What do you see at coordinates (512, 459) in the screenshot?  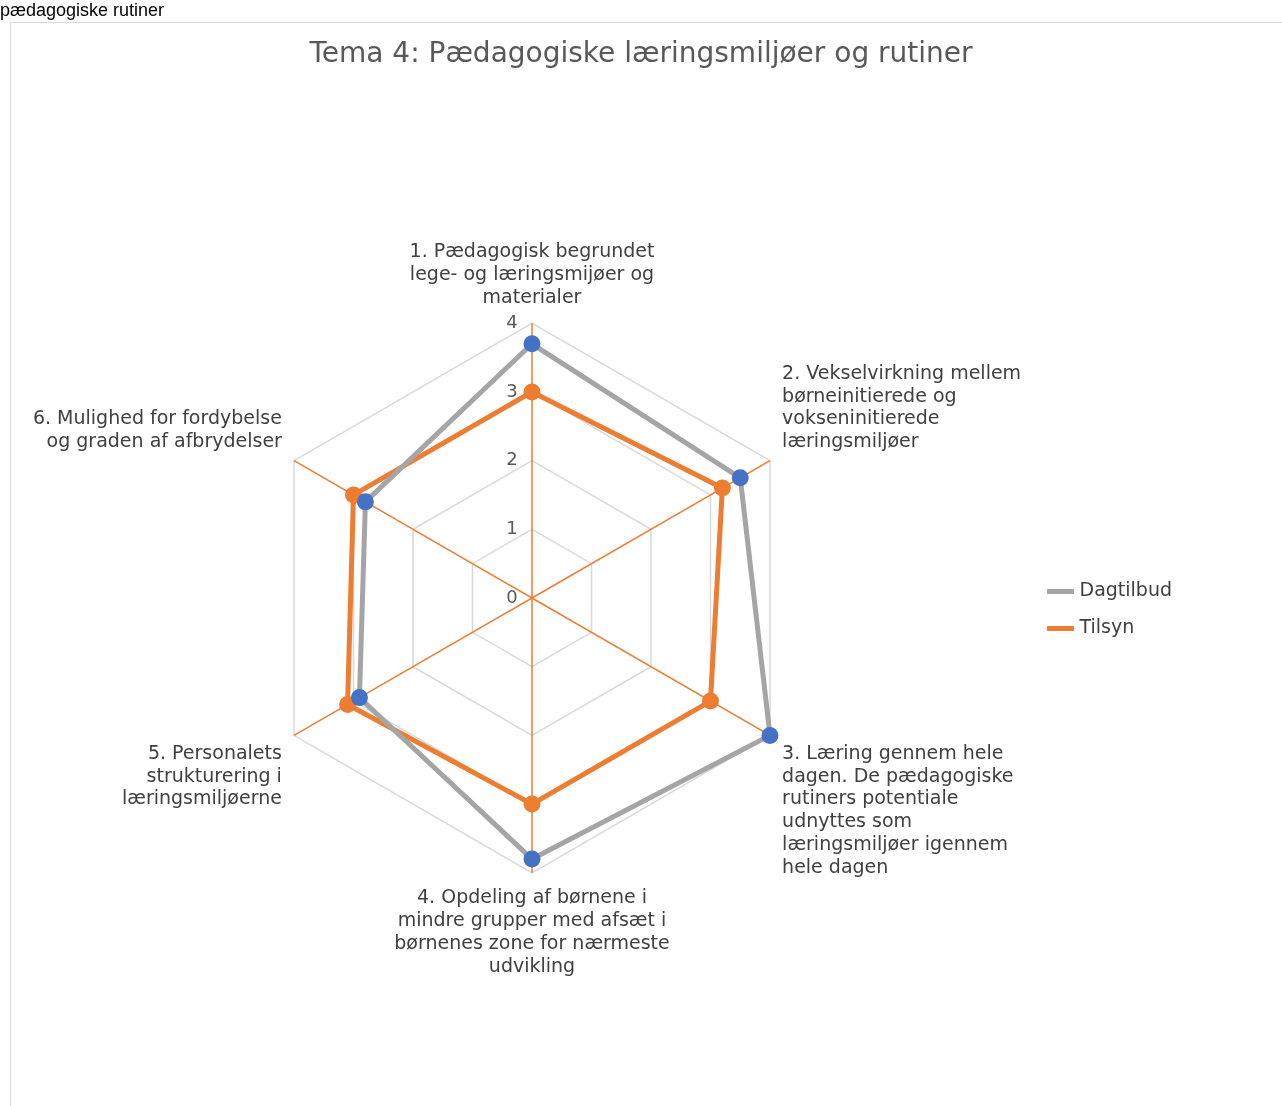 I see `y-tick-label: 2` at bounding box center [512, 459].